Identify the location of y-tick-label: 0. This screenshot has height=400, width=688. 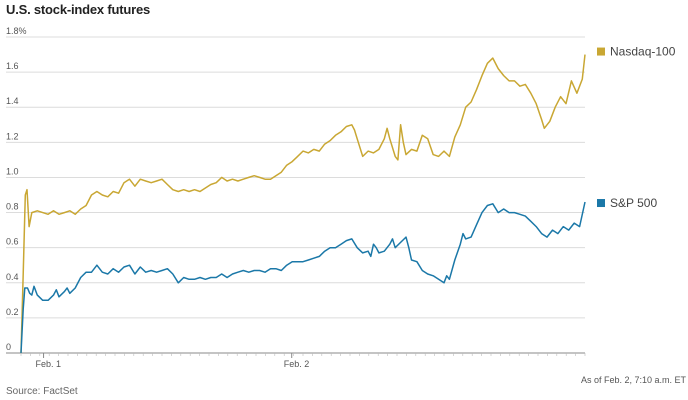
(8, 347).